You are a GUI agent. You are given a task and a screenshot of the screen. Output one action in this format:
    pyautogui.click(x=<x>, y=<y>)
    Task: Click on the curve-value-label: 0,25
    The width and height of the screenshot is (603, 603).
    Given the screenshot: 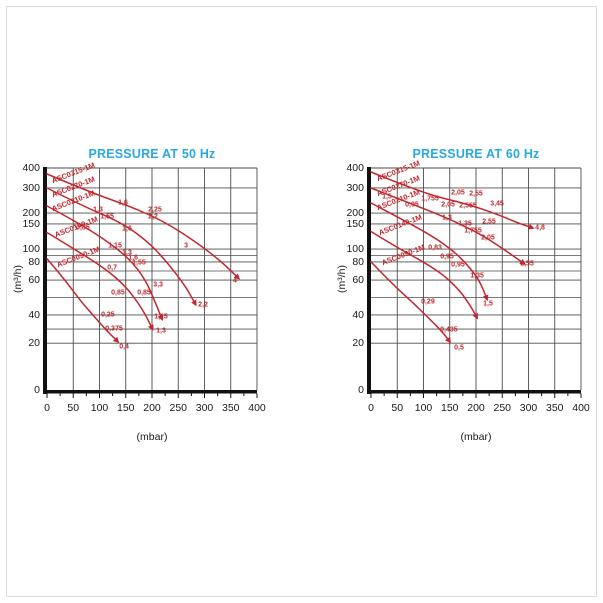 What is the action you would take?
    pyautogui.click(x=108, y=315)
    